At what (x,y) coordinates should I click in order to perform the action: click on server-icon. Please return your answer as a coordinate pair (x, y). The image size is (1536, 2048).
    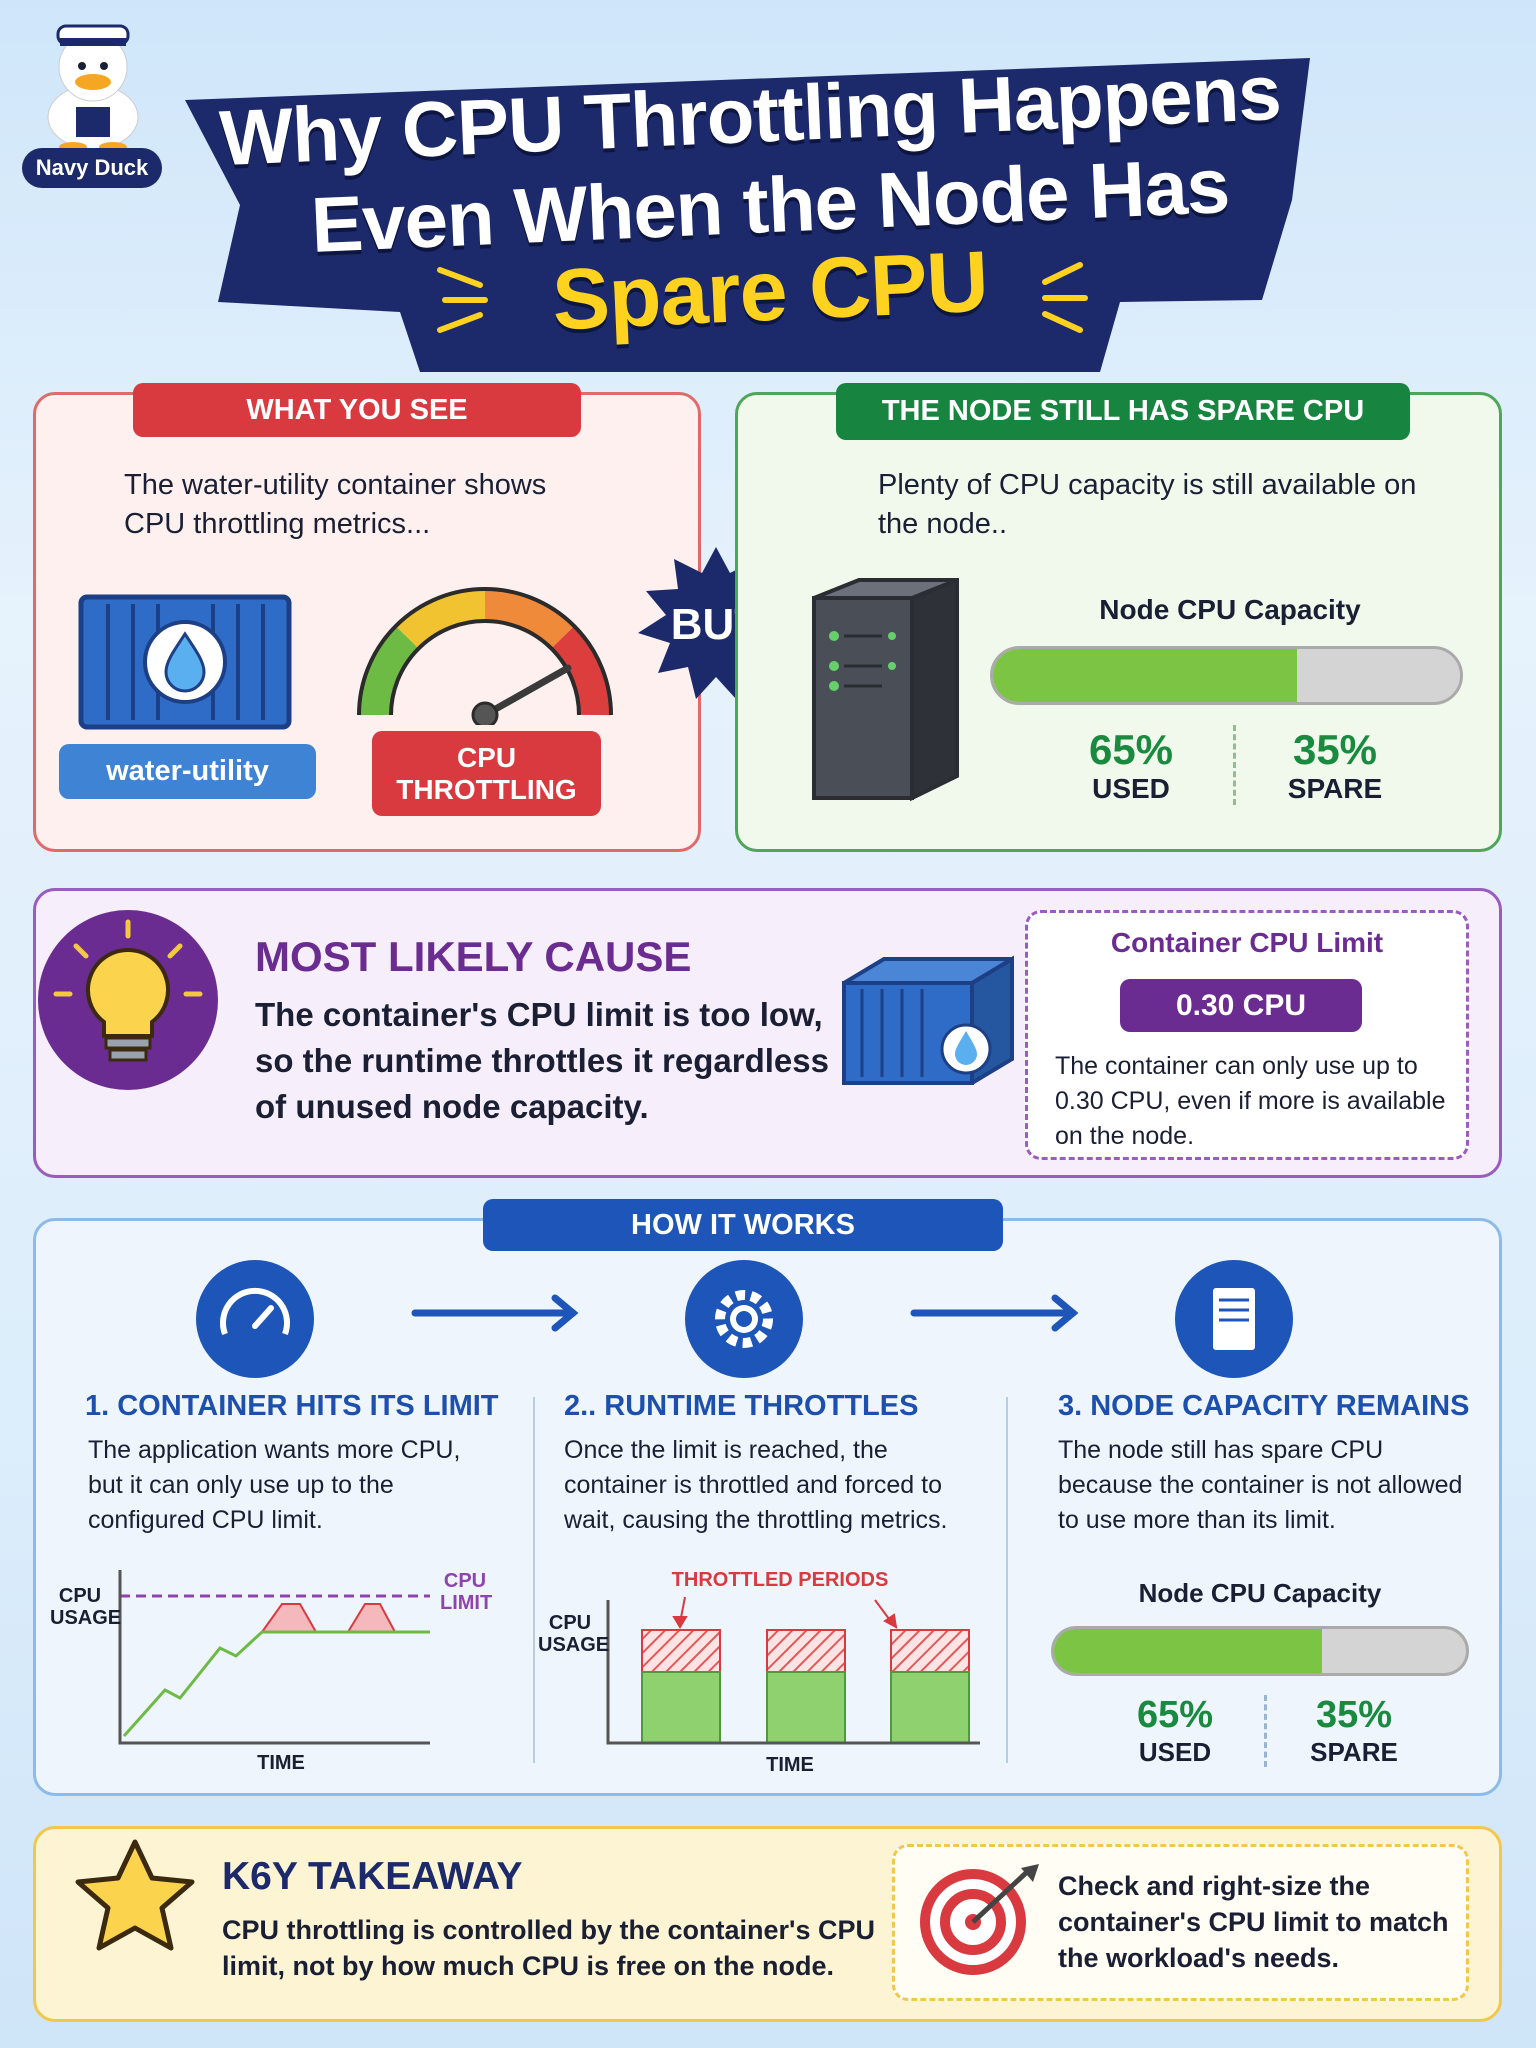
    Looking at the image, I should click on (885, 690).